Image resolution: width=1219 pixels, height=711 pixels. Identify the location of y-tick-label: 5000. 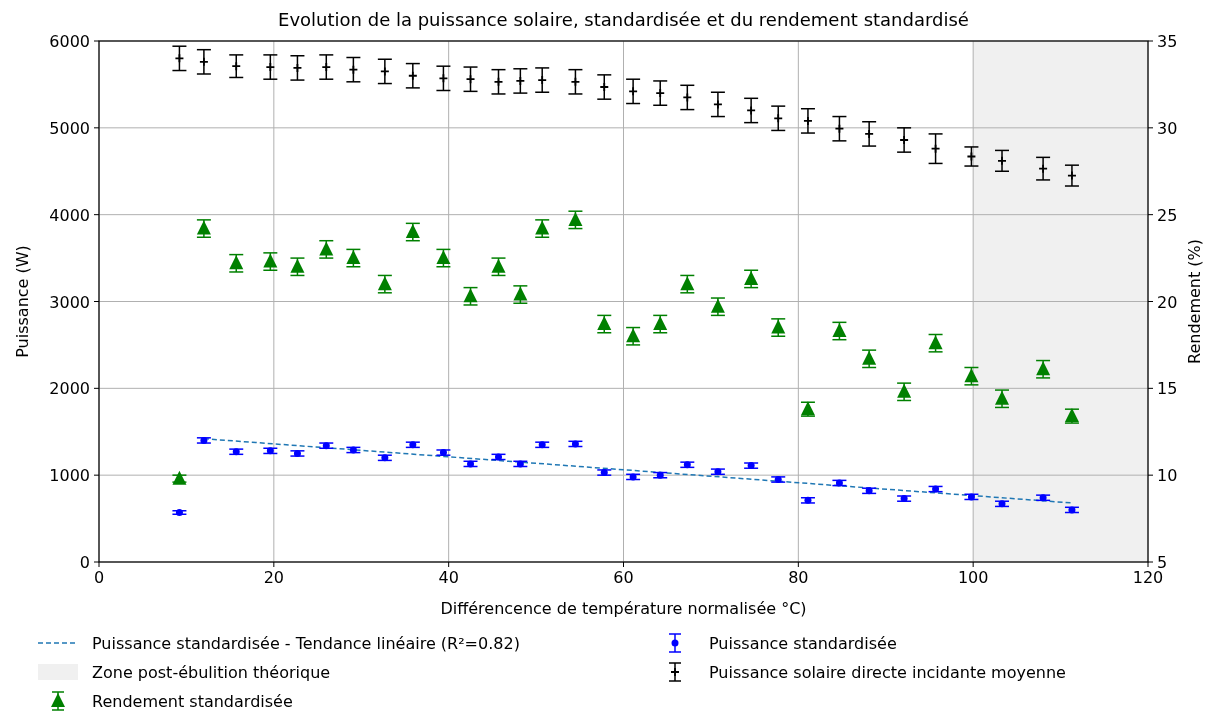
(69, 128).